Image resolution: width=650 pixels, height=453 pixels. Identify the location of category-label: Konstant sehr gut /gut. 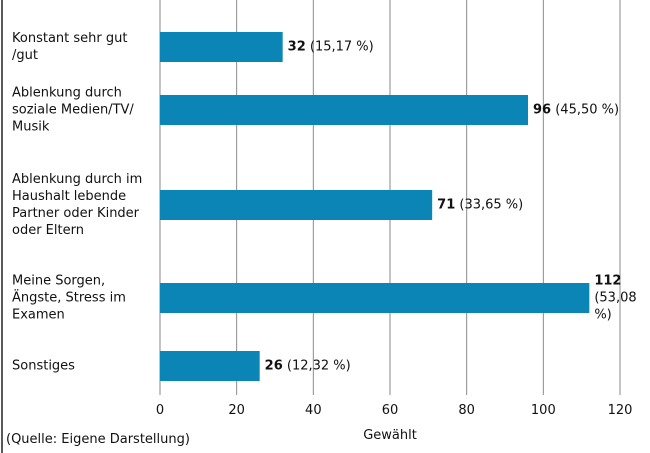
(70, 47).